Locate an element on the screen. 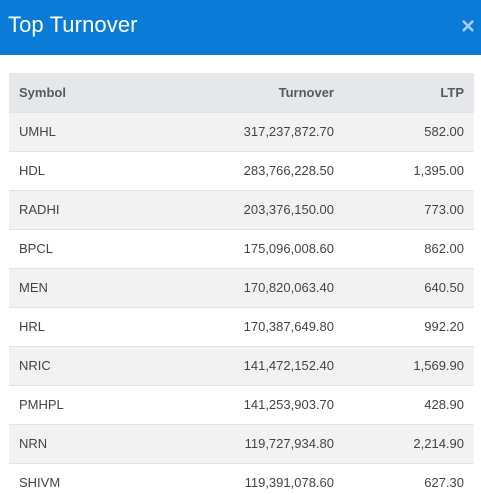  cell-turnover: 283,766,228.50 is located at coordinates (246, 171).